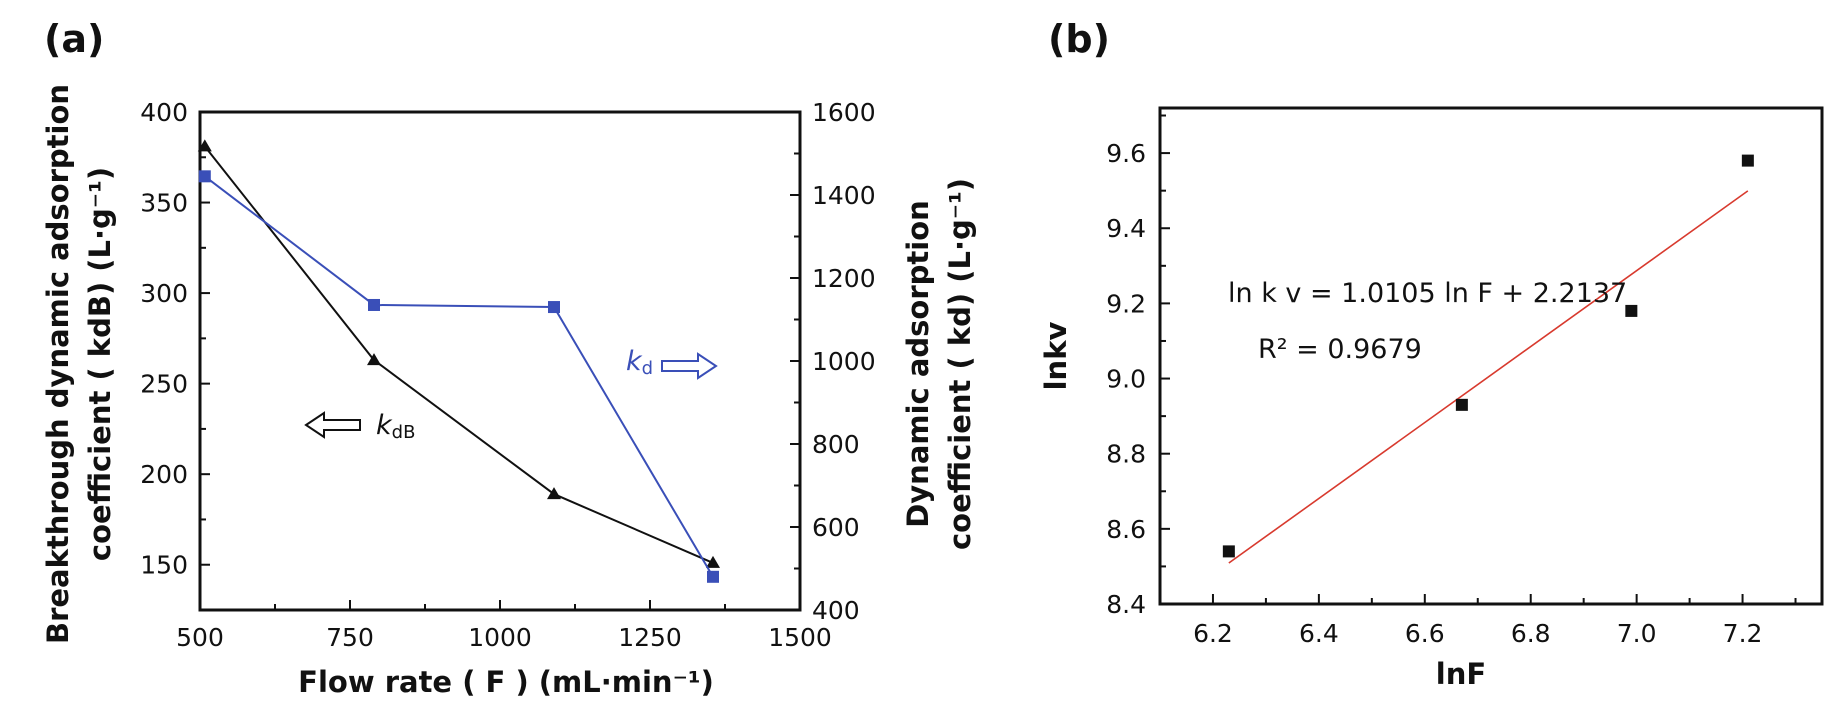  What do you see at coordinates (800, 637) in the screenshot?
I see `x-tick-label-a: 1500` at bounding box center [800, 637].